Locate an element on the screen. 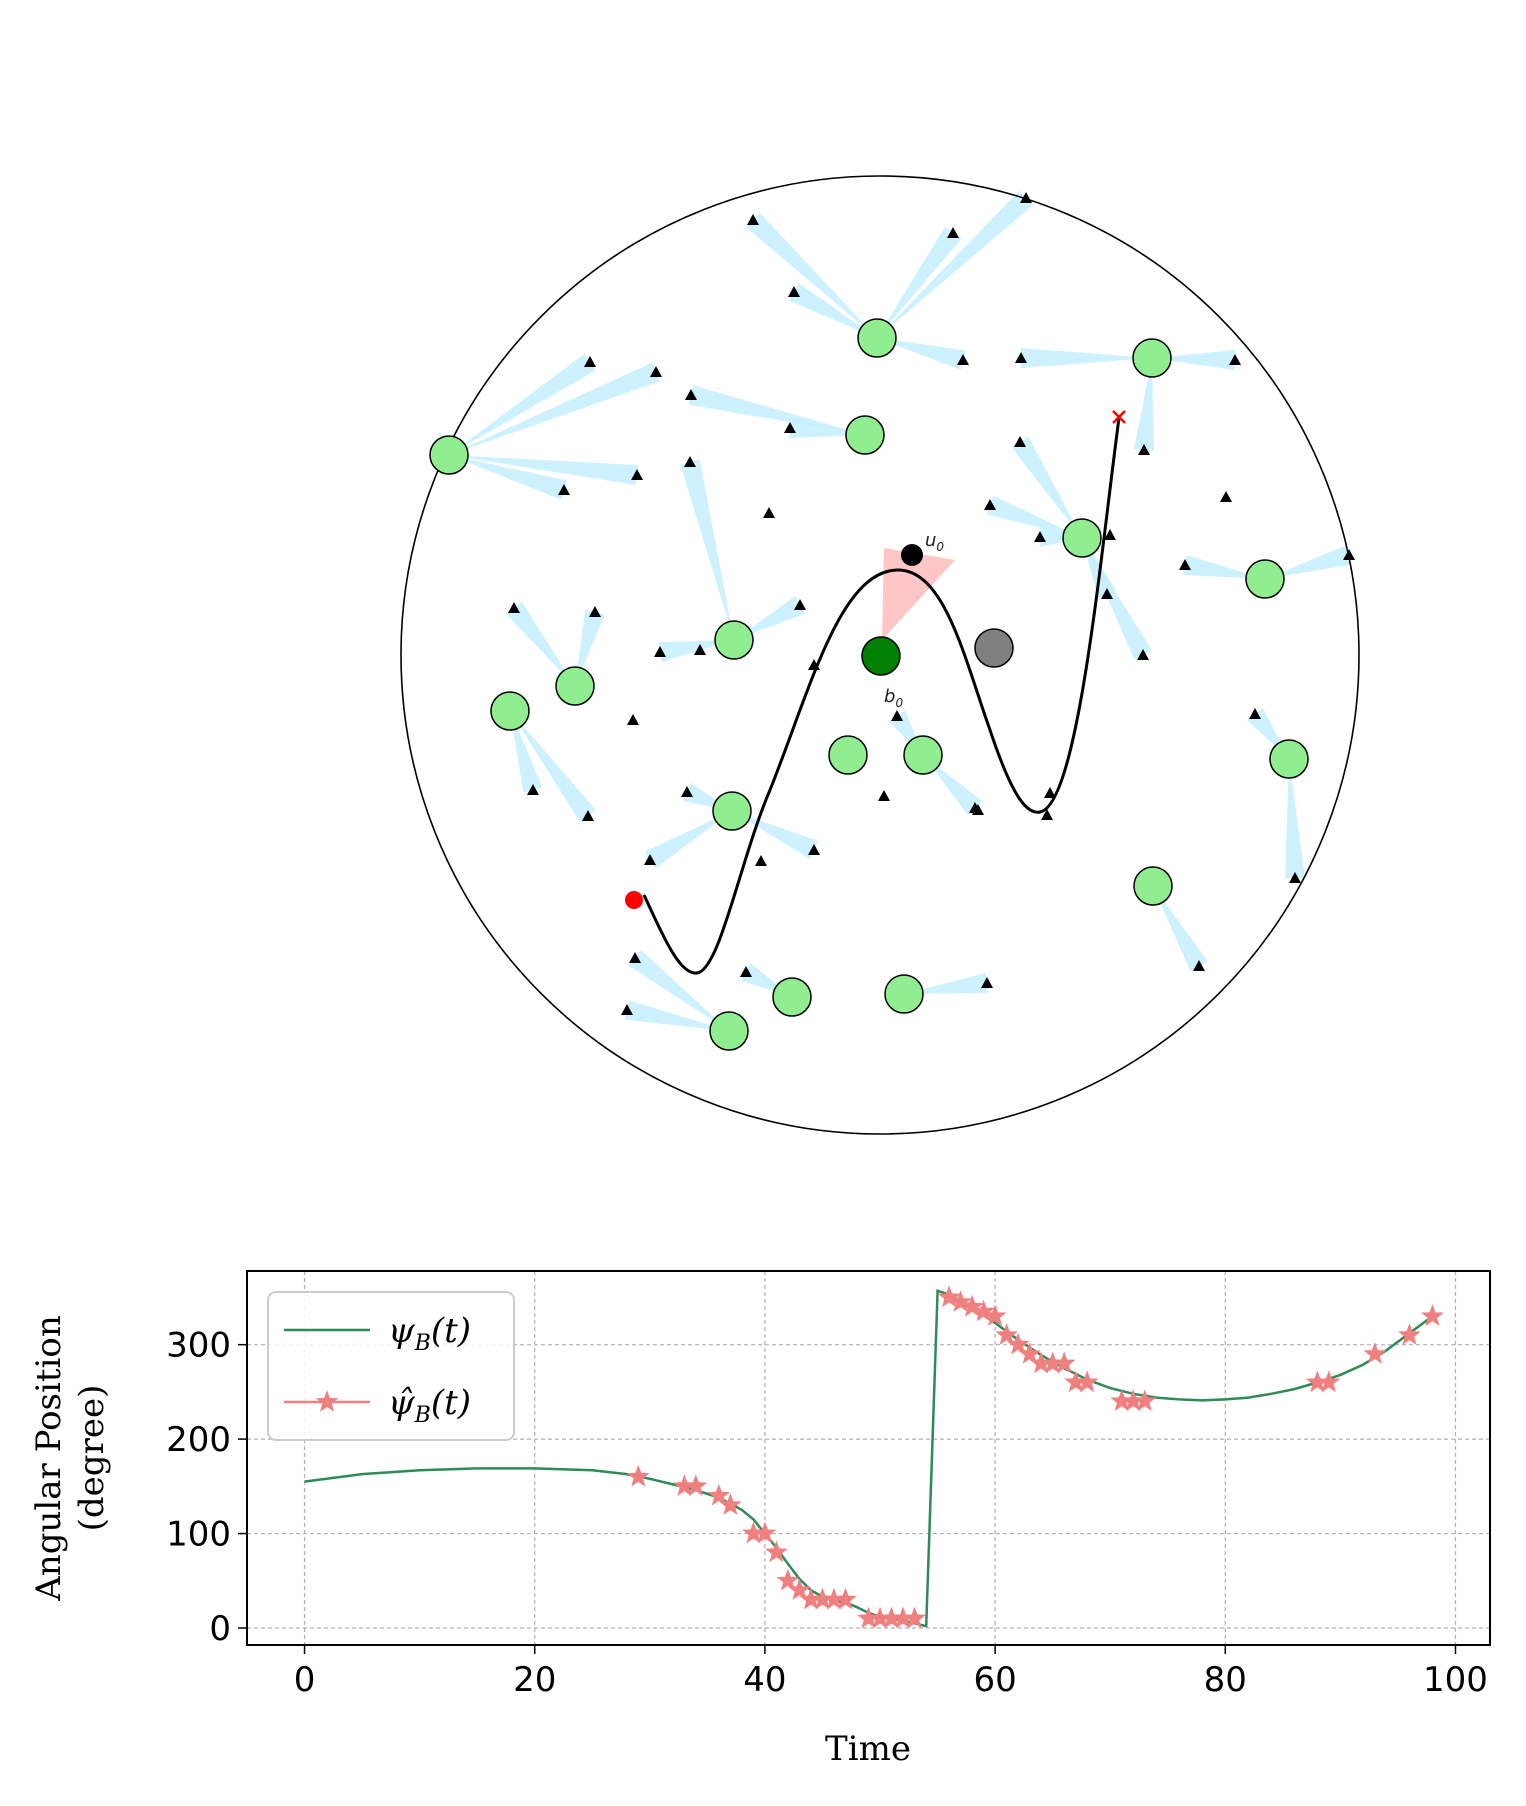 Image resolution: width=1526 pixels, height=1806 pixels. y-axis-ticks: 0 100 200 300 is located at coordinates (206, 1487).